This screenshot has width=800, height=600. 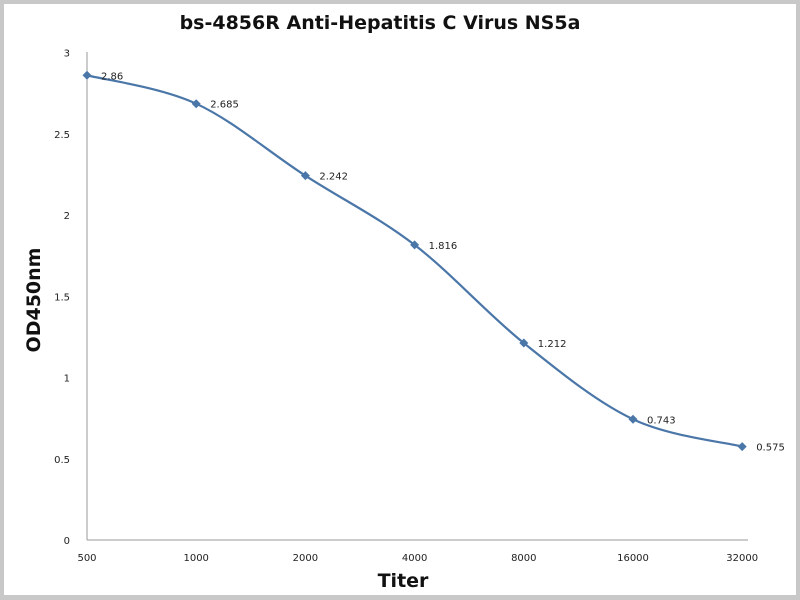 What do you see at coordinates (380, 23) in the screenshot?
I see `chart-title: bs-4856R Anti-Hepatitis C Virus NS5a` at bounding box center [380, 23].